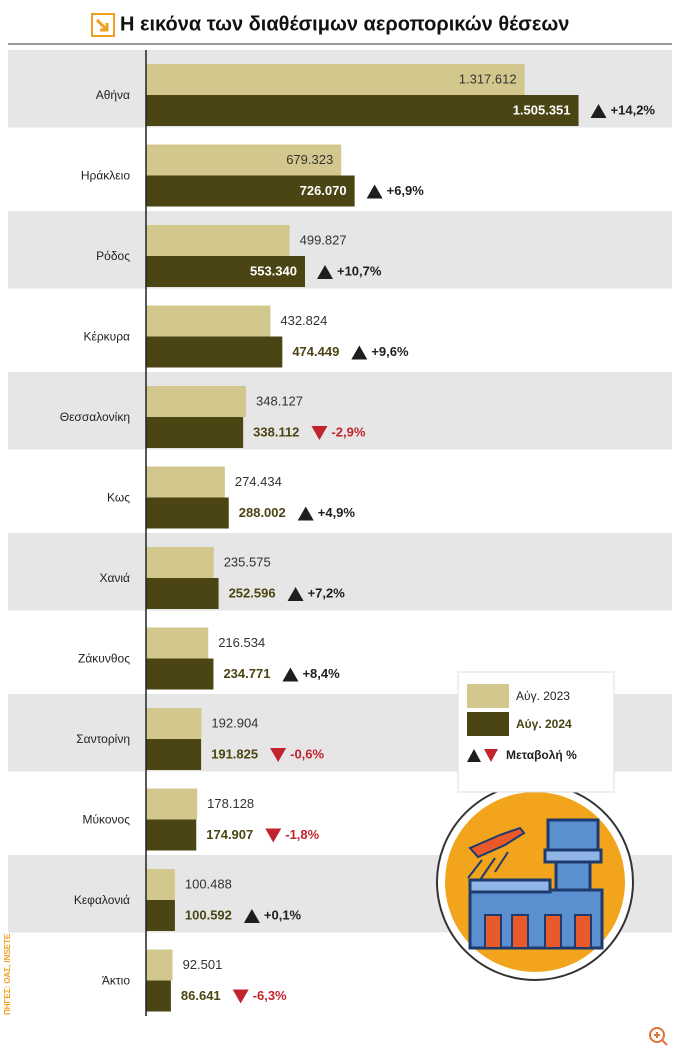 The height and width of the screenshot is (1063, 680). Describe the element at coordinates (390, 351) in the screenshot. I see `change-label: +9,6%` at that location.